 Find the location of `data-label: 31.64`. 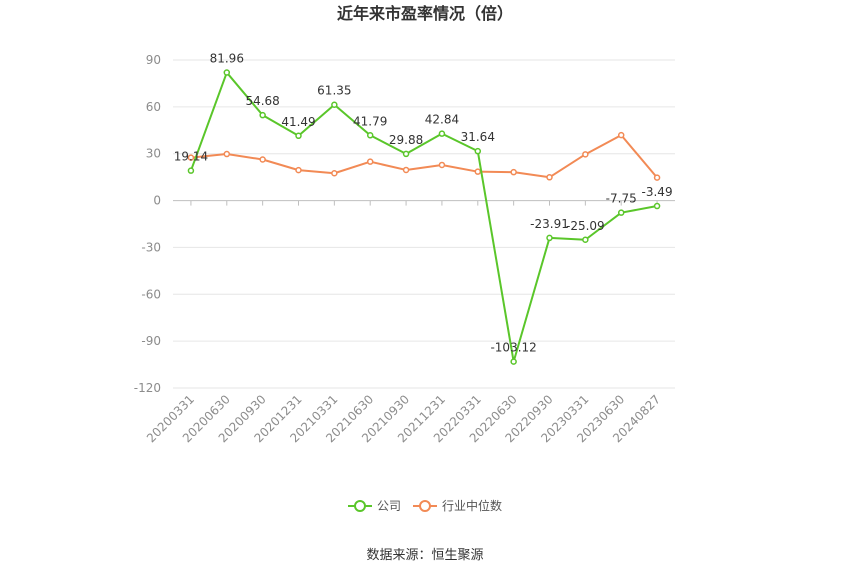

data-label: 31.64 is located at coordinates (478, 137).